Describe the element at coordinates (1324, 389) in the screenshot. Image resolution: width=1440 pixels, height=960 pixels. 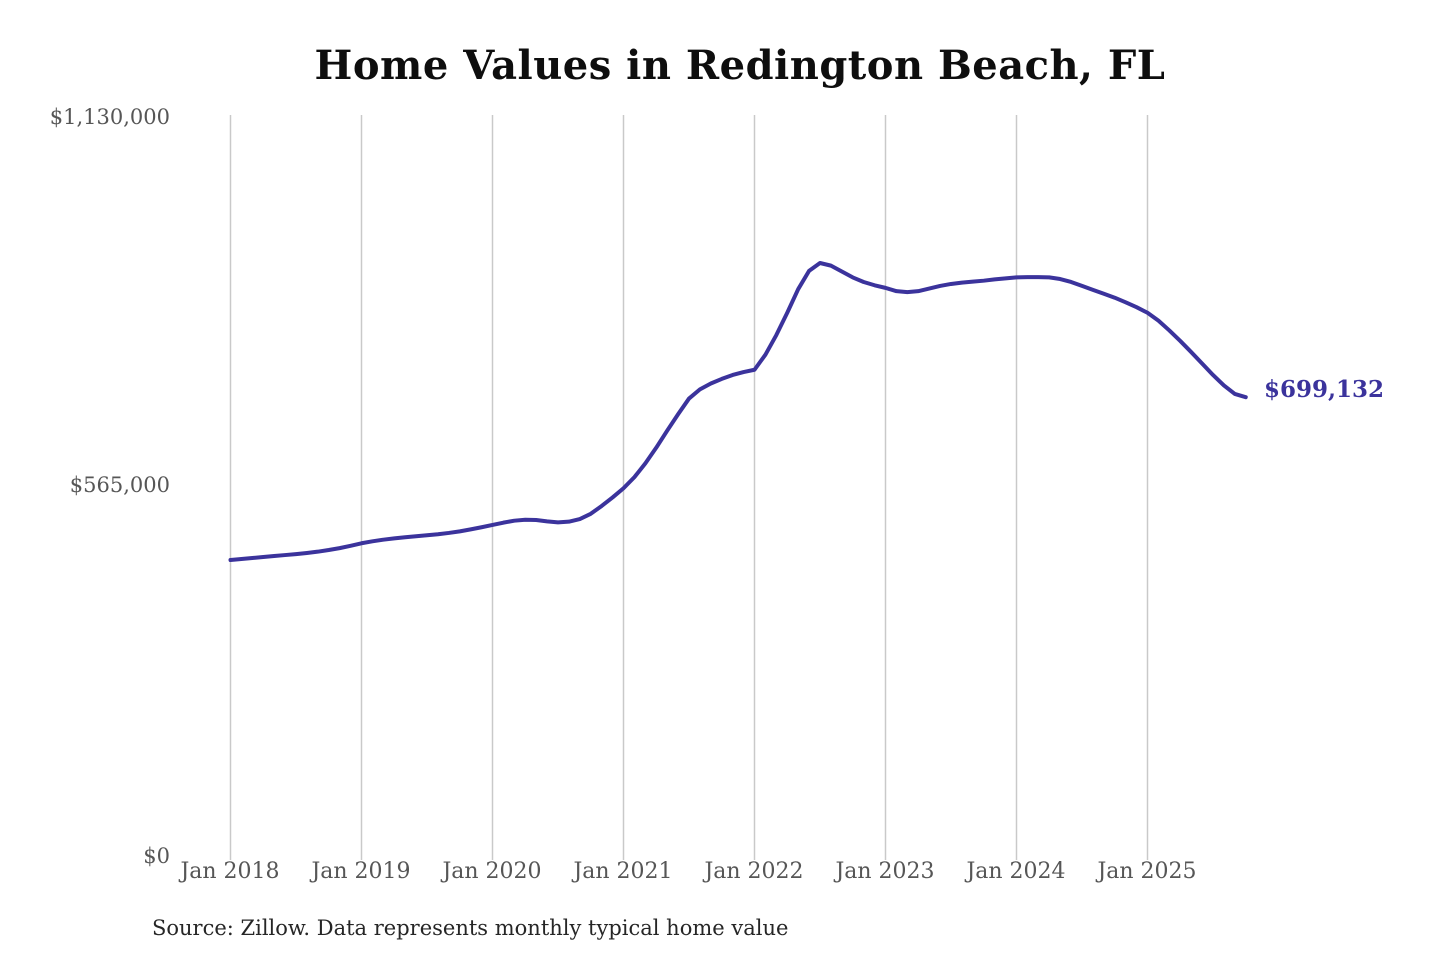
I see `latest-value-label: $699,132` at that location.